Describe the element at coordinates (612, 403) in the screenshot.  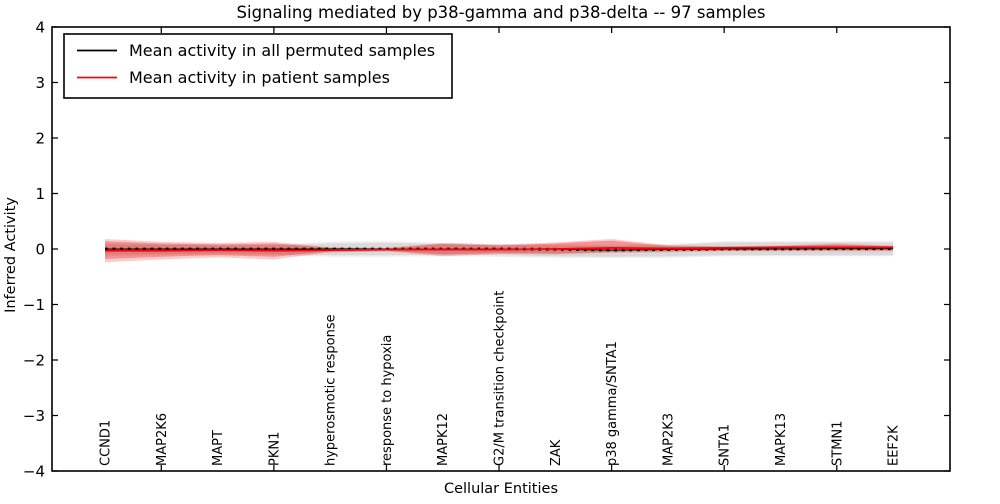
I see `category-label: p38 gamma/SNTA1` at that location.